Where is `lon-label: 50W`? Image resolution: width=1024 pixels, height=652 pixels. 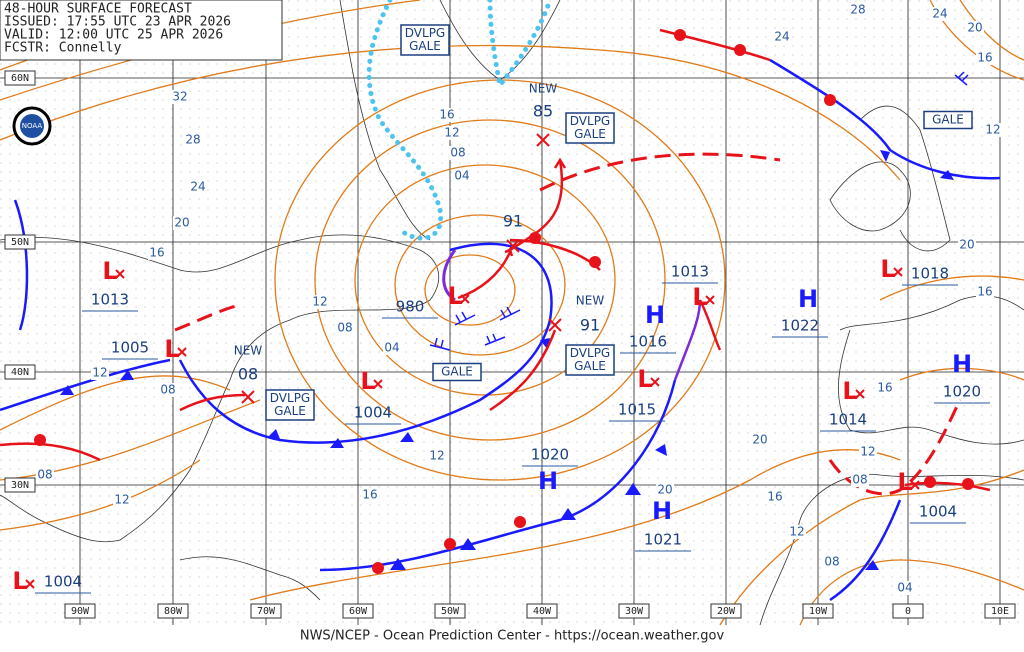
lon-label: 50W is located at coordinates (450, 611).